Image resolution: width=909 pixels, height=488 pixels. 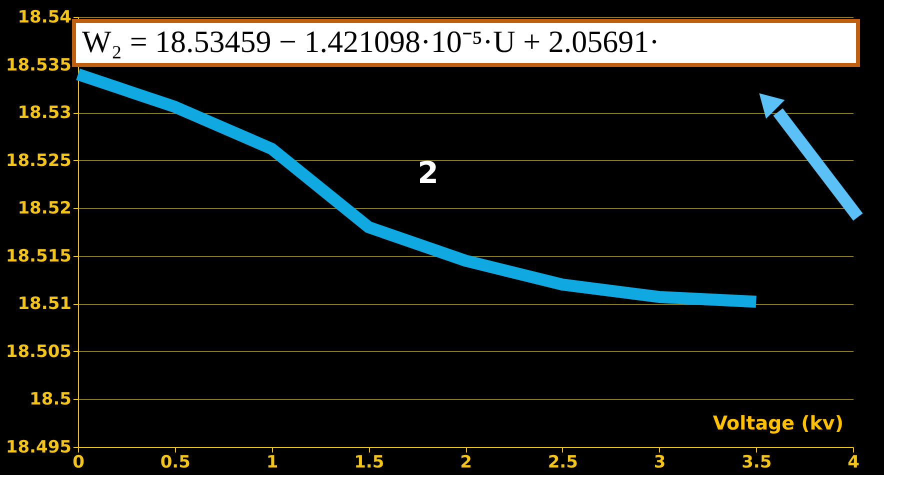 What do you see at coordinates (39, 256) in the screenshot?
I see `y-tick-label: 18.515` at bounding box center [39, 256].